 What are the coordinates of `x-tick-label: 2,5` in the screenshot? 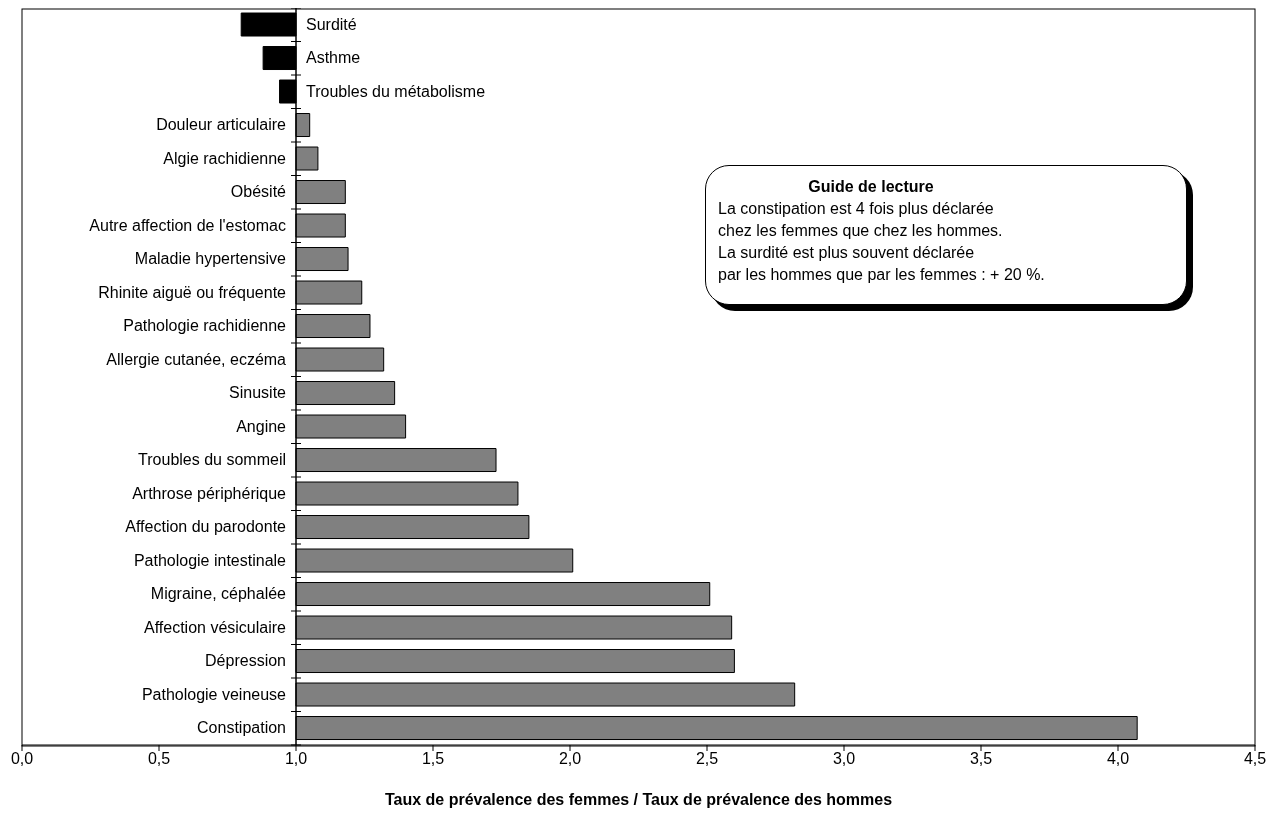 It's located at (707, 759).